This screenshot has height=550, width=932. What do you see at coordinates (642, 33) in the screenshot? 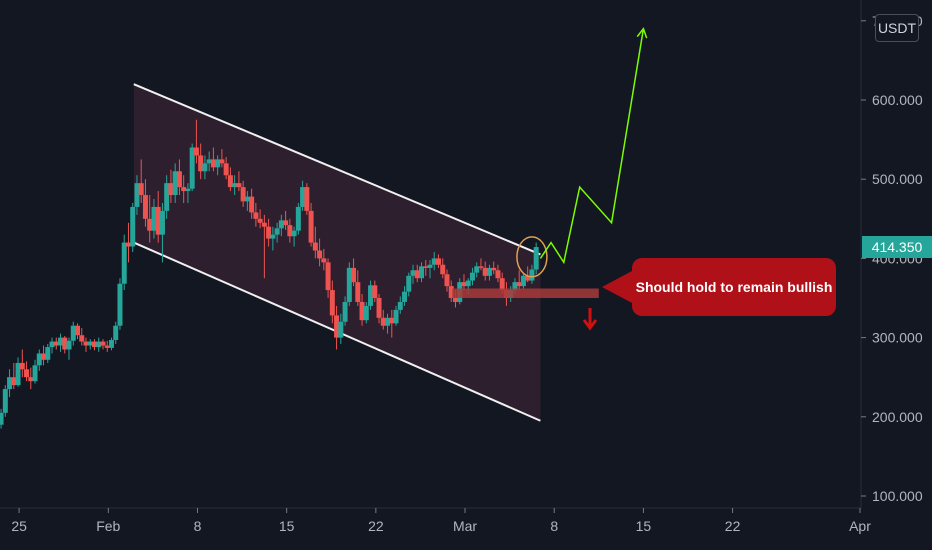
I see `projection-arrowhead` at bounding box center [642, 33].